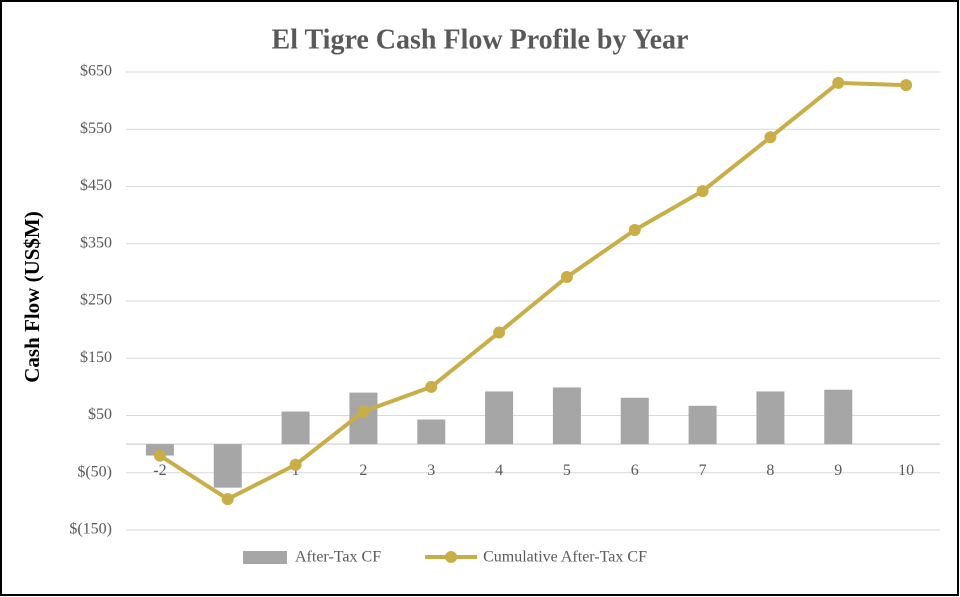 The width and height of the screenshot is (960, 597). Describe the element at coordinates (96, 128) in the screenshot. I see `y-tick-label: $550` at that location.